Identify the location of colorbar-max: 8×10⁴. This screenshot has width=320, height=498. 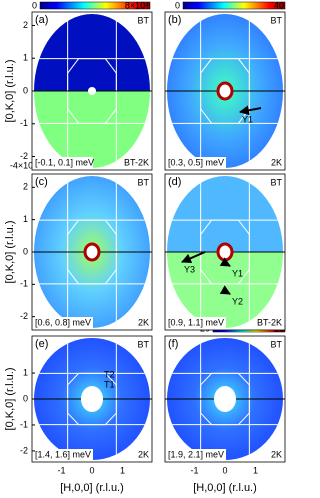
(137, 5).